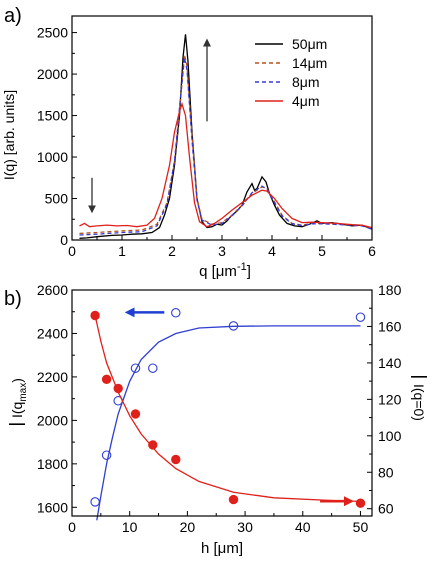  What do you see at coordinates (52, 33) in the screenshot?
I see `panel-a-ytick-label-5: 2500` at bounding box center [52, 33].